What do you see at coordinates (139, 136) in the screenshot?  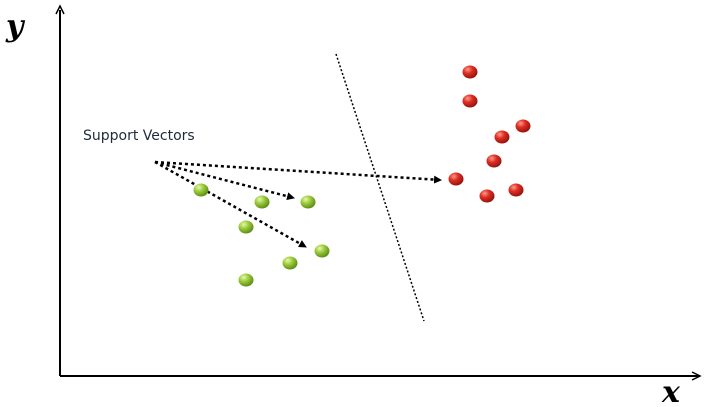 I see `annotation: Support Vectors` at bounding box center [139, 136].